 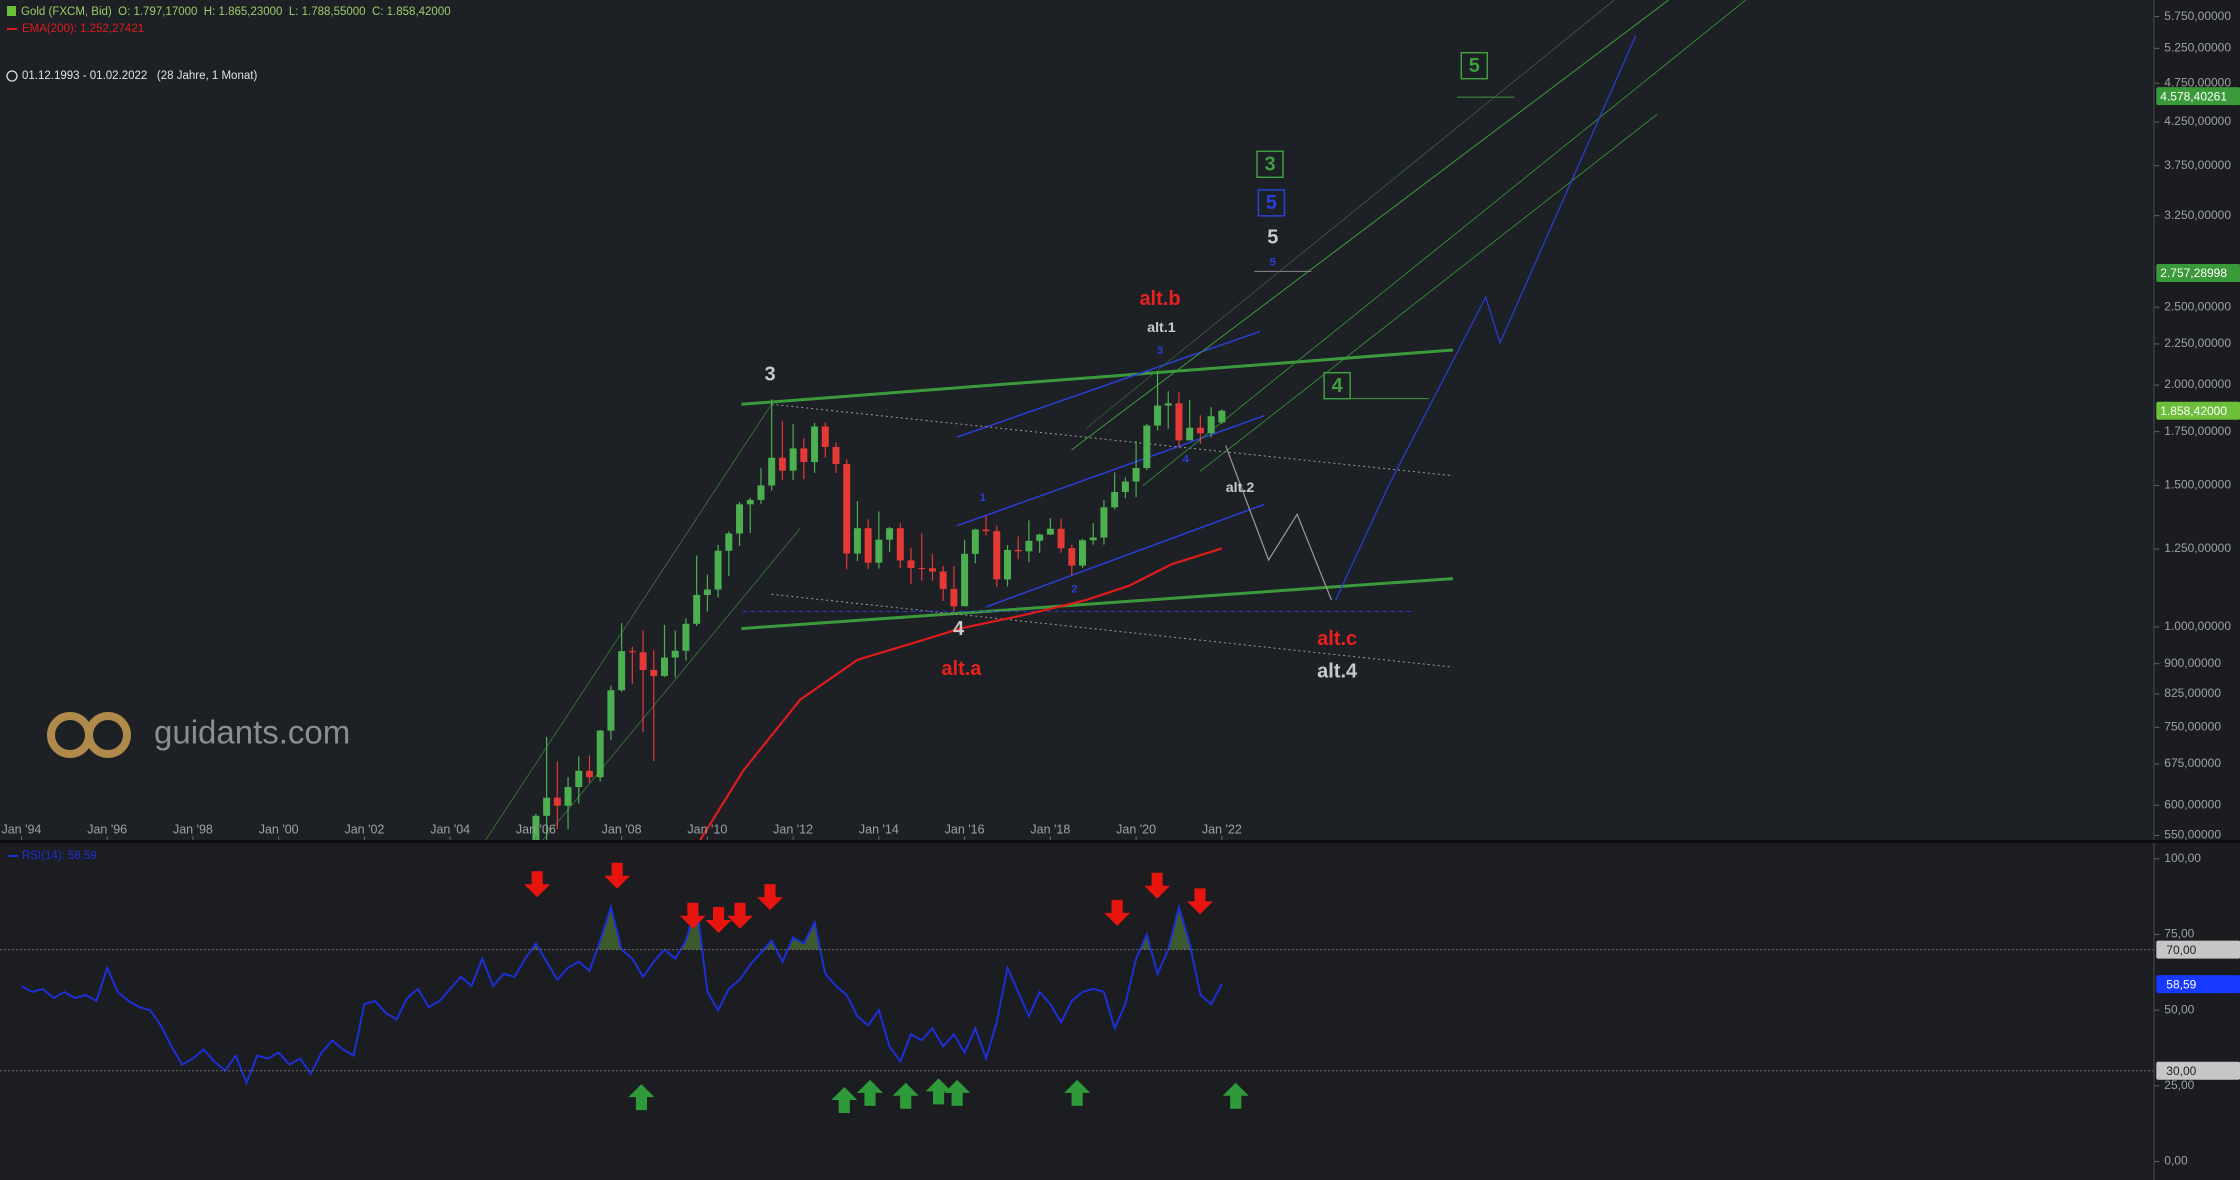 I want to click on x-tick-label: Jan '08, so click(x=622, y=829).